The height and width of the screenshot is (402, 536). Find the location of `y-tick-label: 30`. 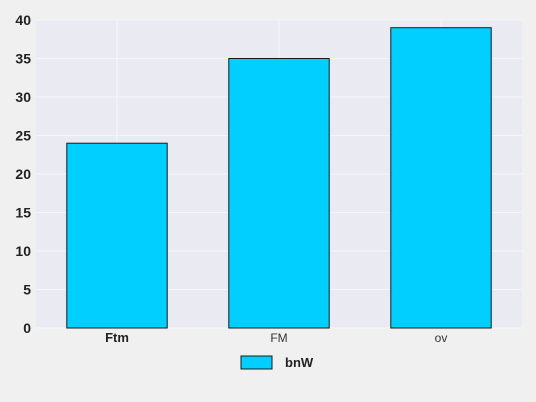

y-tick-label: 30 is located at coordinates (23, 97).